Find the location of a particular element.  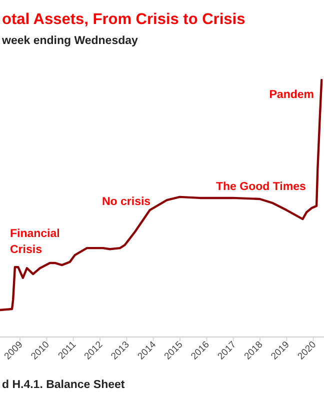

annotation: No crisis is located at coordinates (126, 202).